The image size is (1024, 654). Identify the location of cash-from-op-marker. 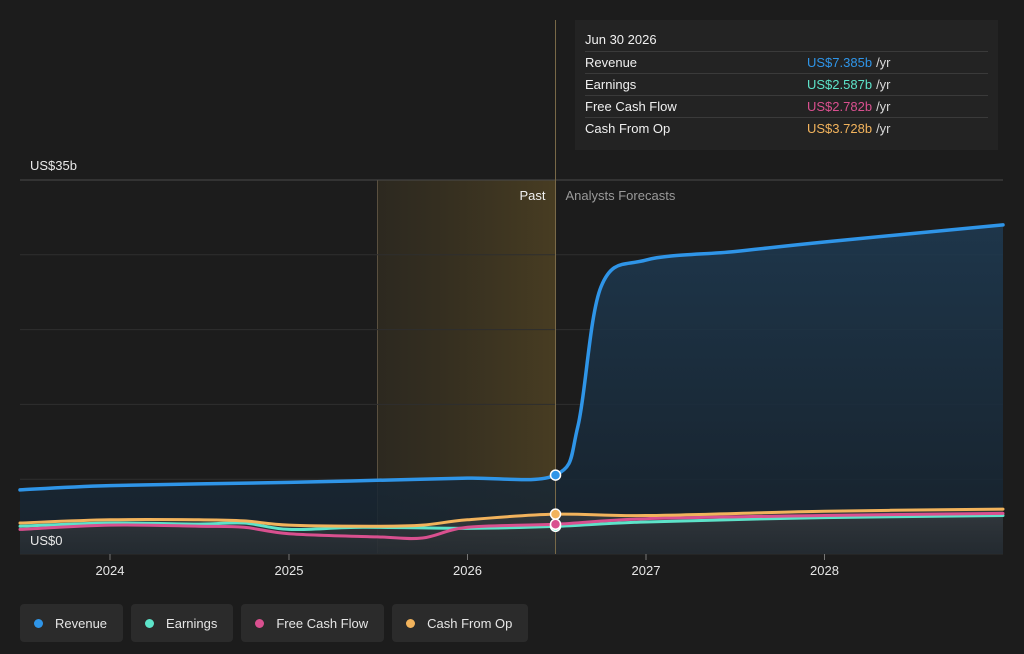
(555, 514).